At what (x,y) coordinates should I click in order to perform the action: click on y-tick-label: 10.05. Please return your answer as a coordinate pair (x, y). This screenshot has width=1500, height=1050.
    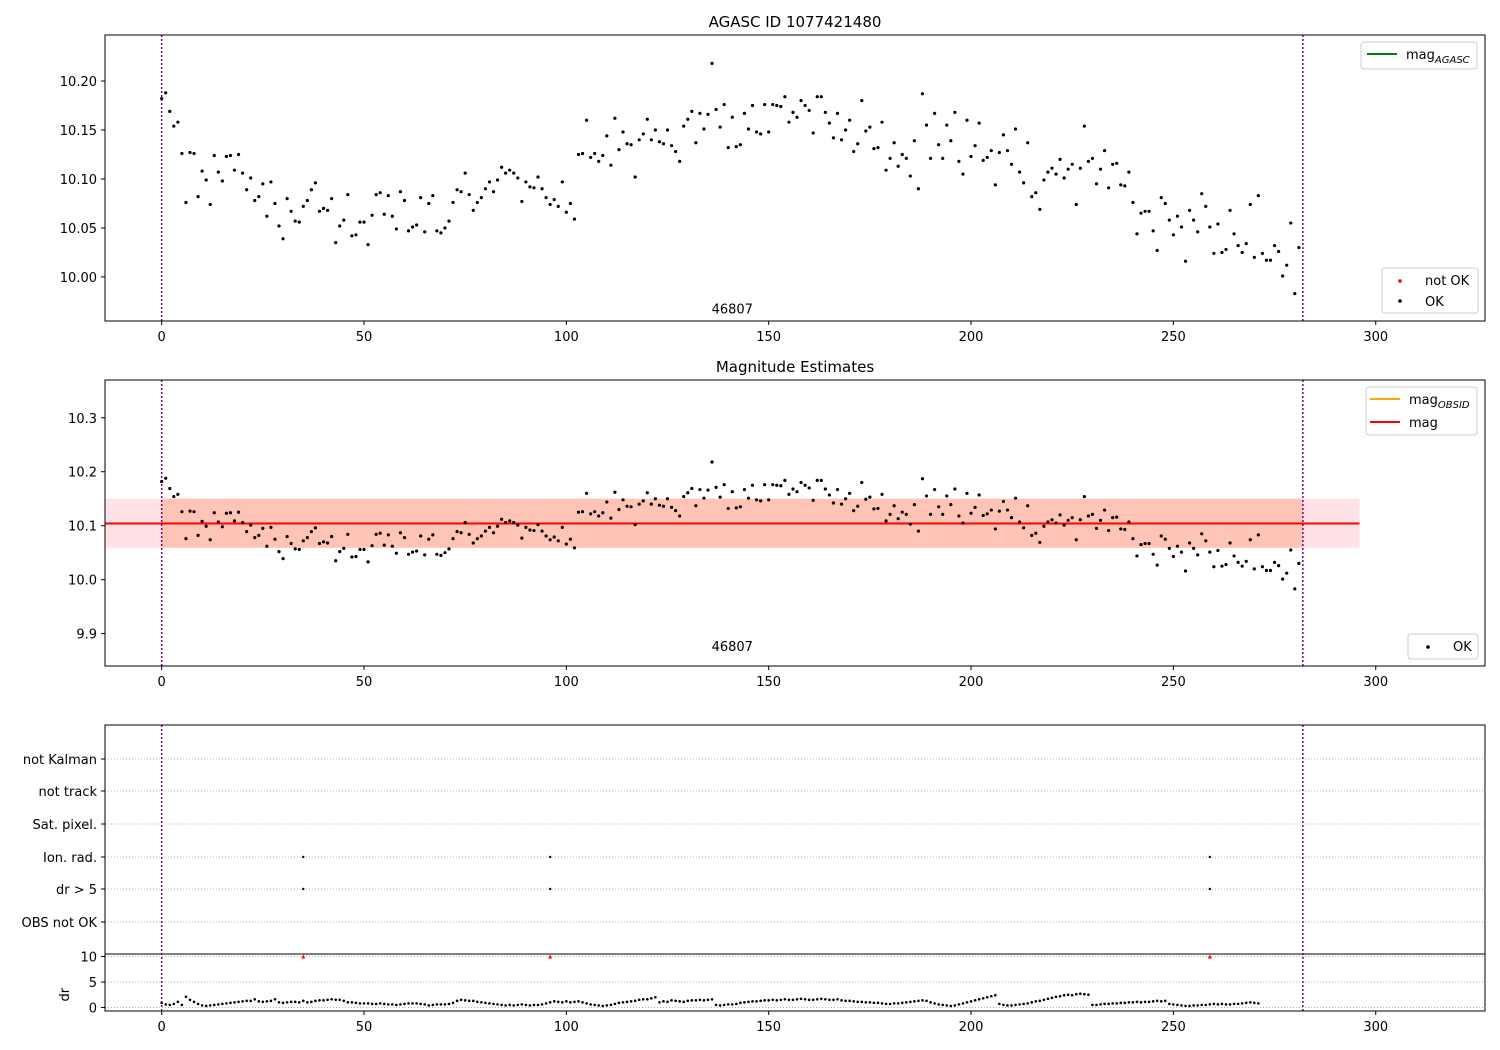
    Looking at the image, I should click on (78, 229).